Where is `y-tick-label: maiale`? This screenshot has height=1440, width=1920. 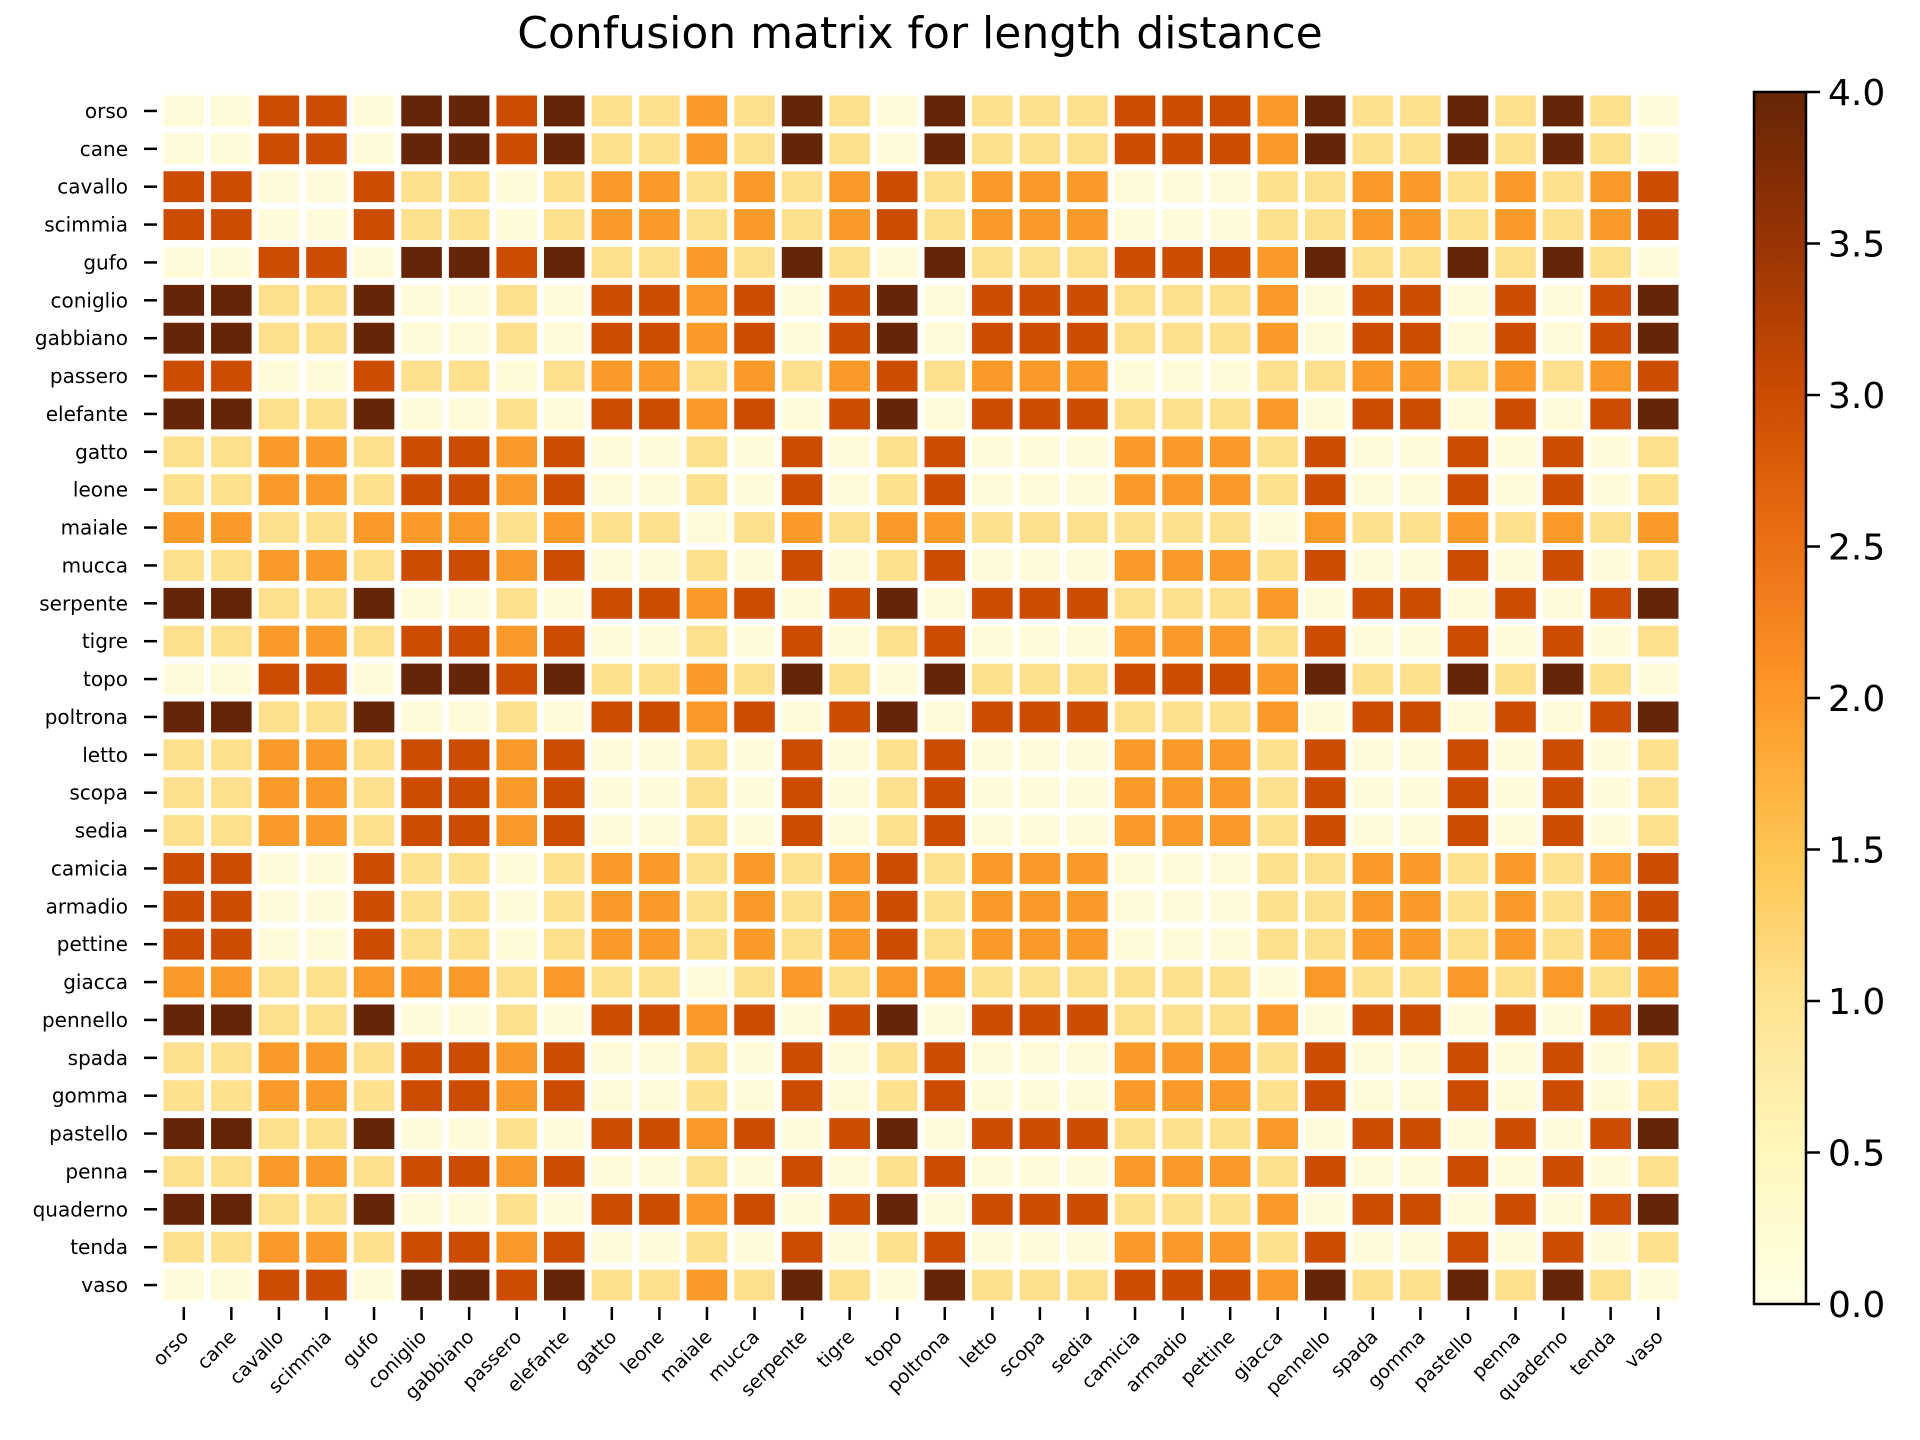
y-tick-label: maiale is located at coordinates (94, 528).